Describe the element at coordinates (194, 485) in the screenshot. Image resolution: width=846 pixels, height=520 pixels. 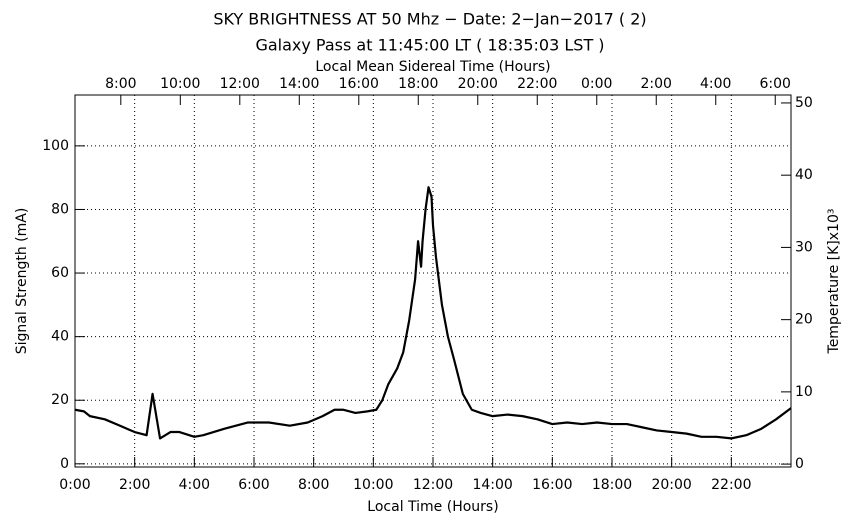
I see `x-tick-label: 4:00` at that location.